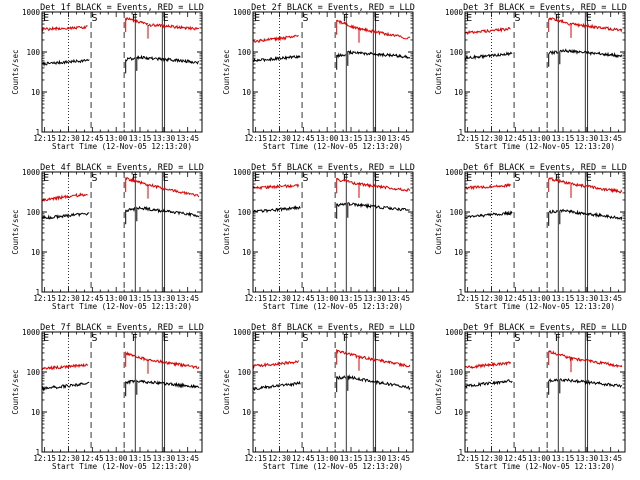 Image resolution: width=640 pixels, height=480 pixels. What do you see at coordinates (122, 8) in the screenshot?
I see `panel-title: Det 1f BLACK = Events, RED = LLD` at bounding box center [122, 8].